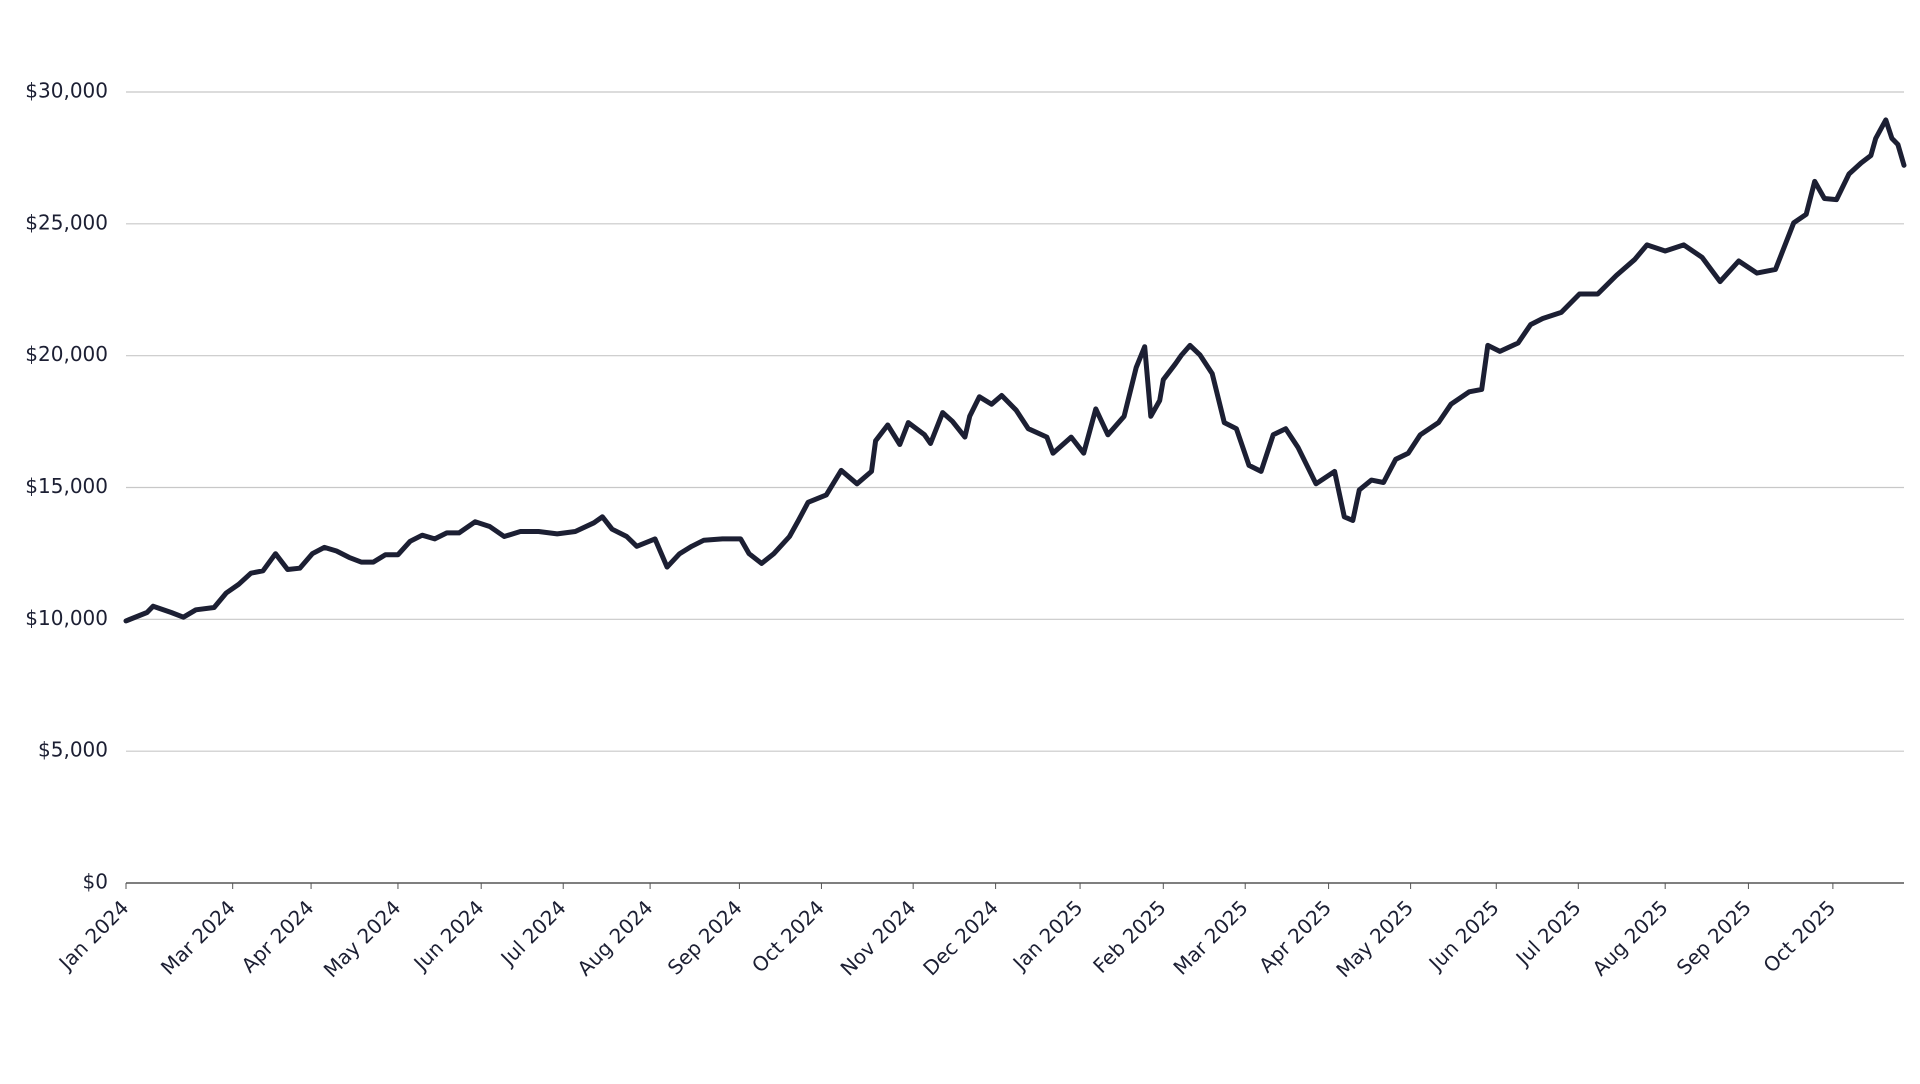  I want to click on x-tick-label: Apr 2024, so click(278, 936).